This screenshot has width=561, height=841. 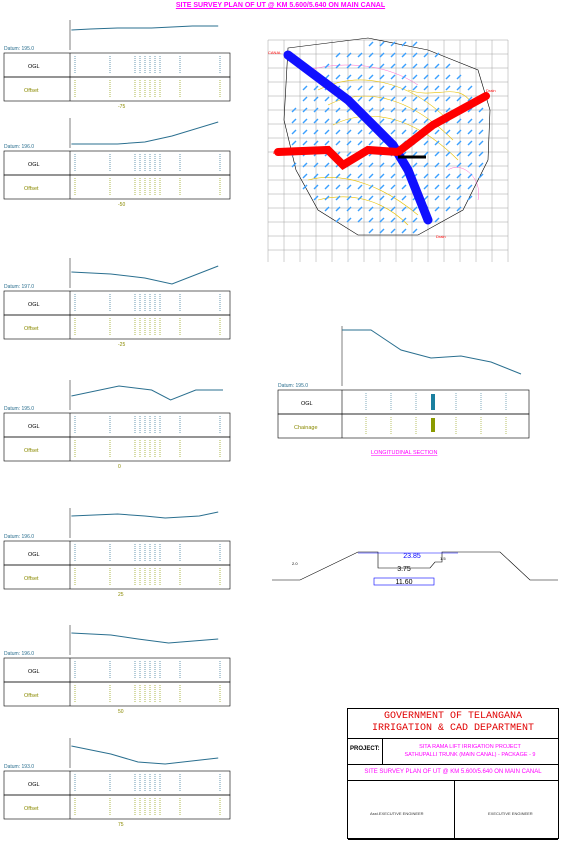 What do you see at coordinates (121, 595) in the screenshot?
I see `offset-chainage-label: 25` at bounding box center [121, 595].